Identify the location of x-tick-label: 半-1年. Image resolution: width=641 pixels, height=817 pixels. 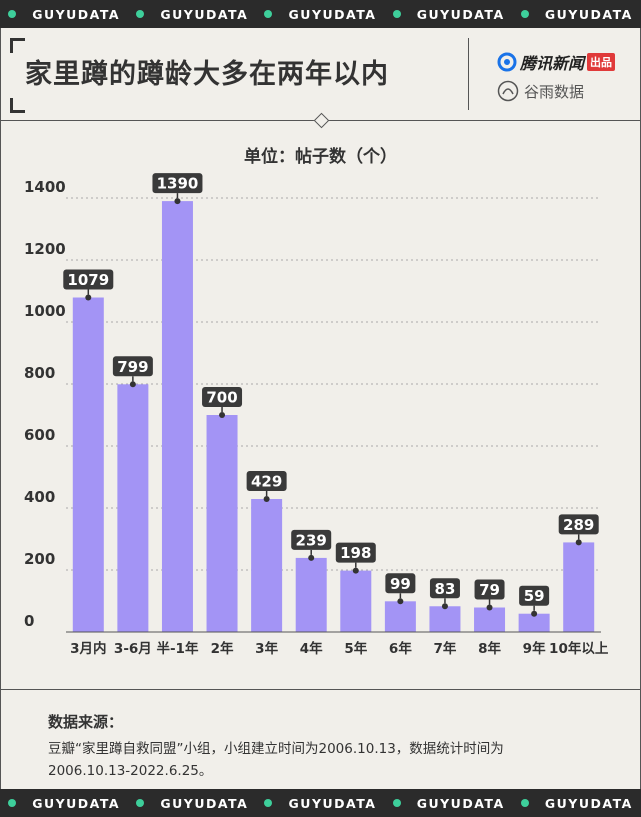
(177, 648).